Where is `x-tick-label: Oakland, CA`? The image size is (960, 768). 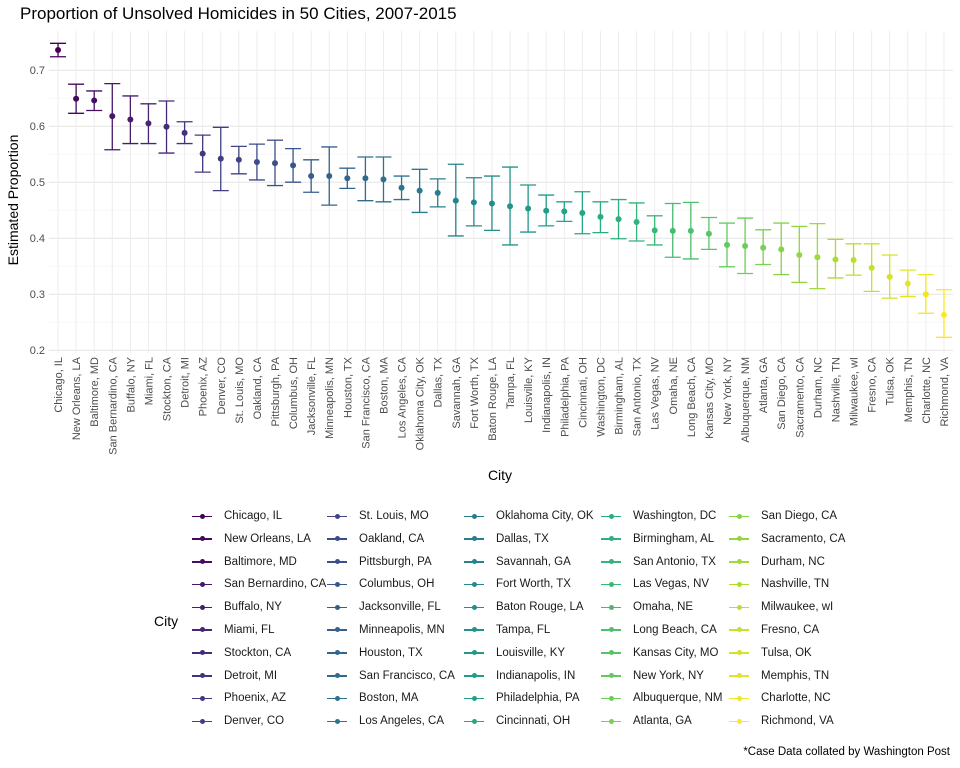
x-tick-label: Oakland, CA is located at coordinates (258, 387).